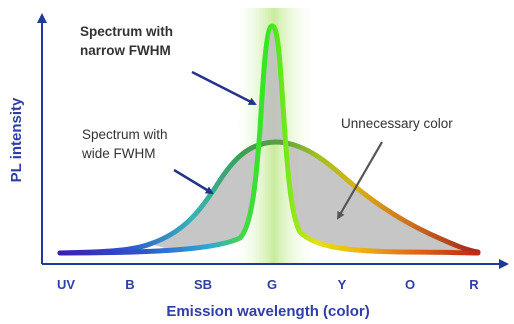  Describe the element at coordinates (129, 284) in the screenshot. I see `x-tick-label: B` at that location.